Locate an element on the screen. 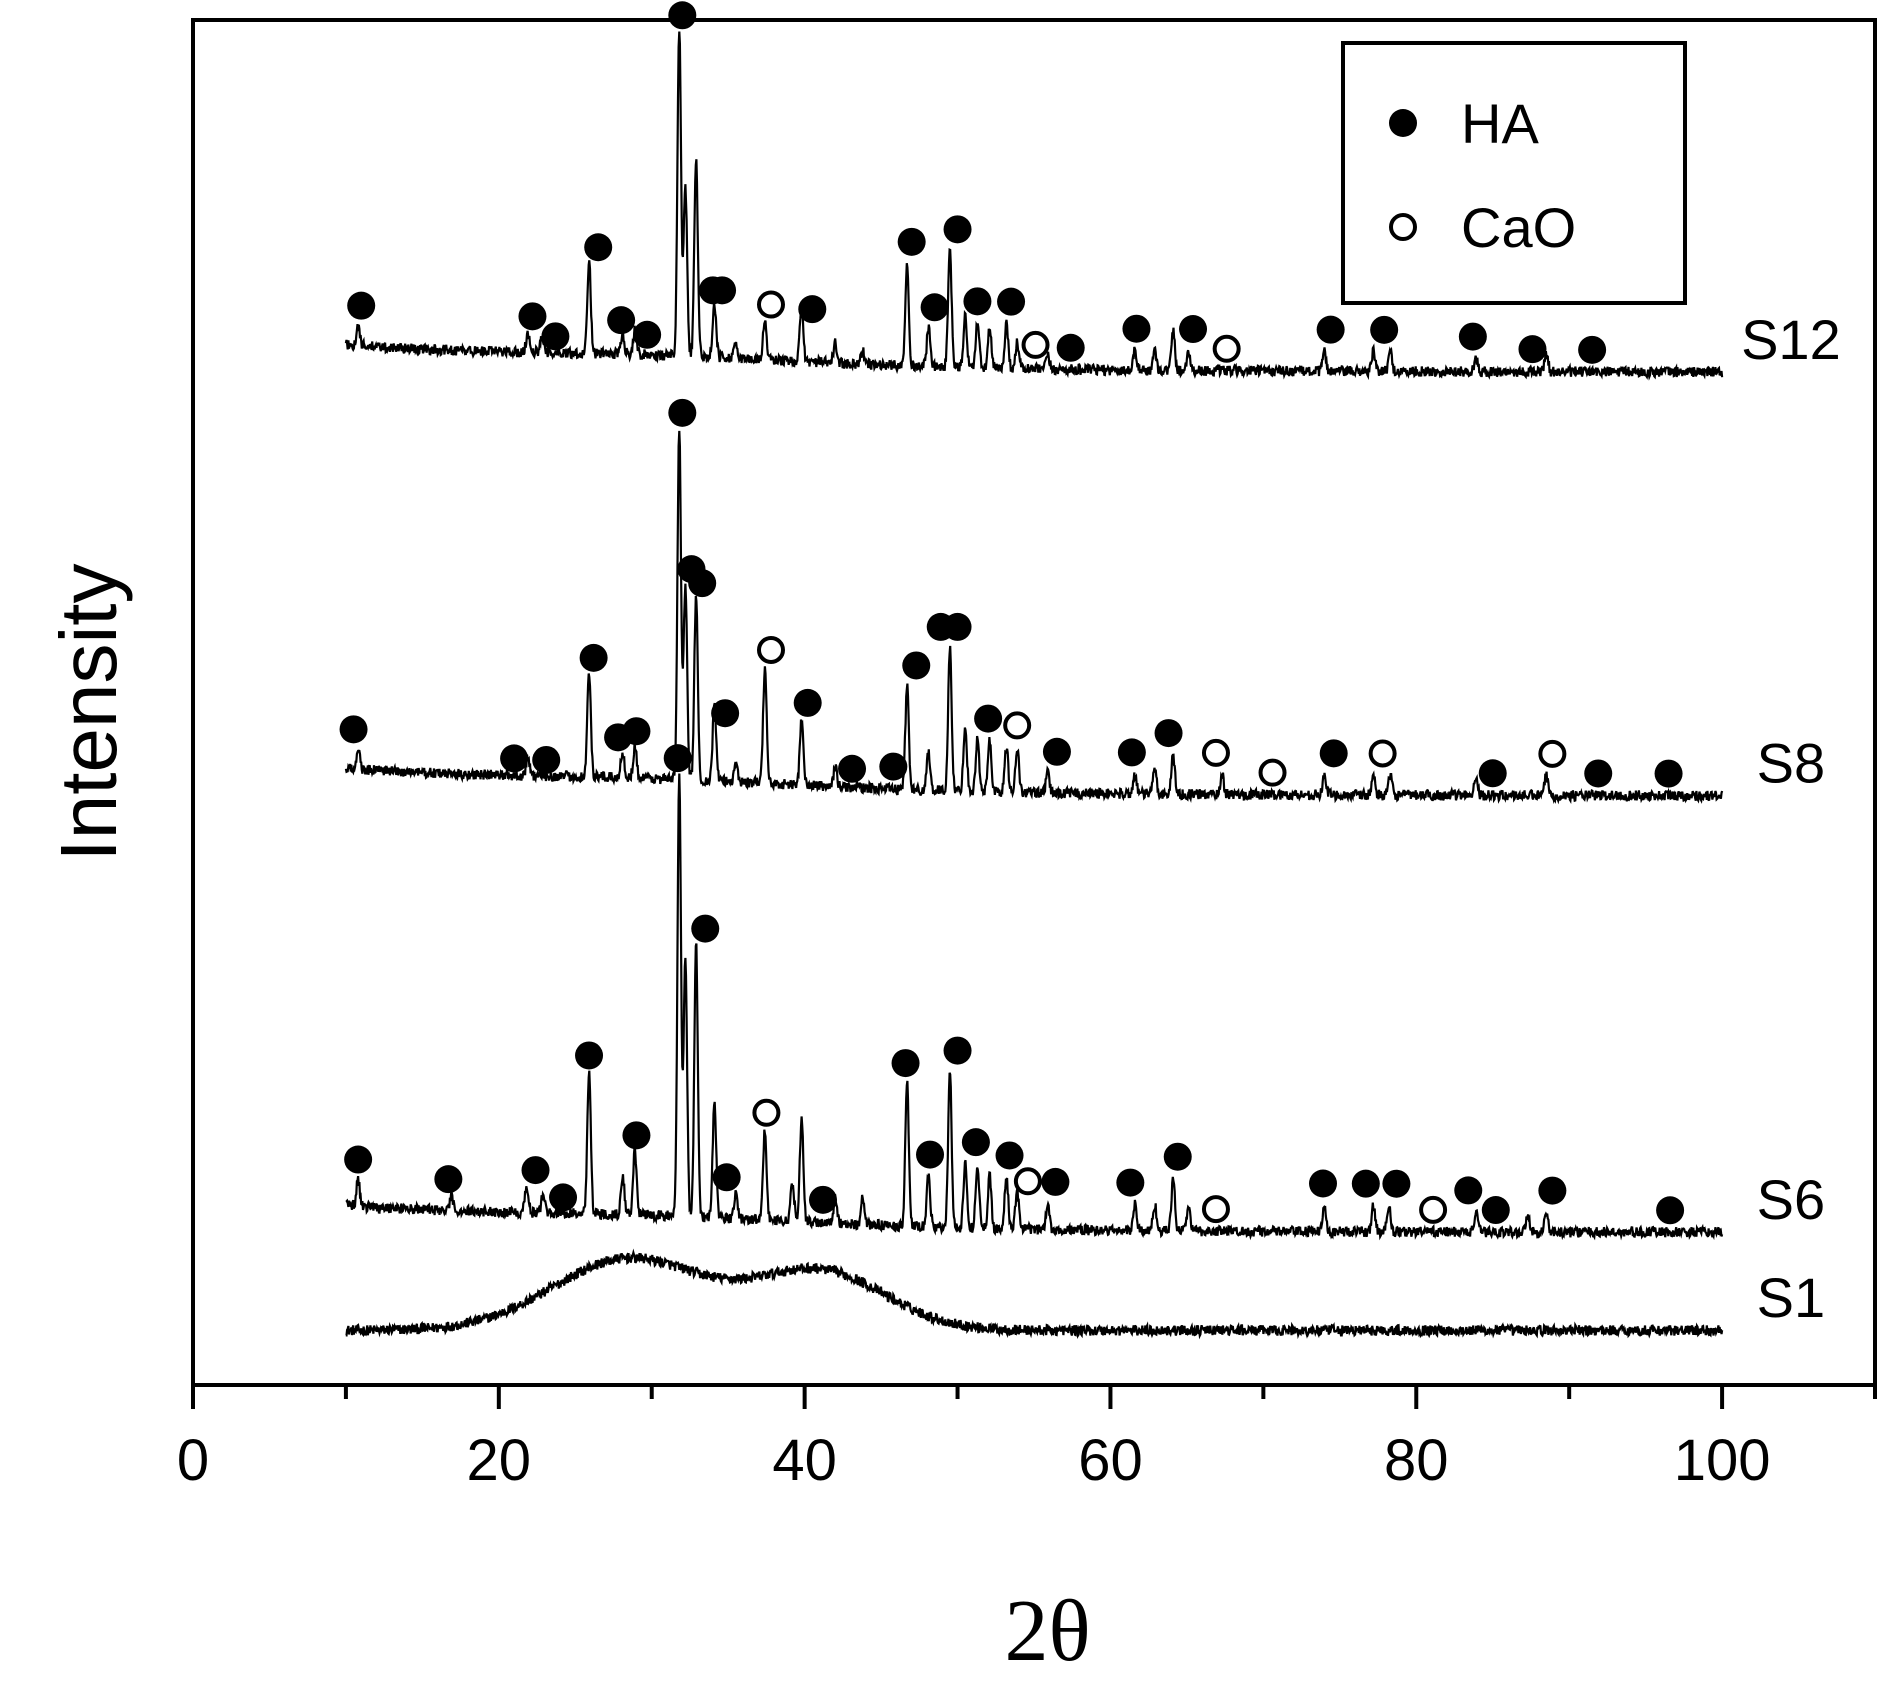 The image size is (1889, 1681). x-tick-label: 100 is located at coordinates (1722, 1460).